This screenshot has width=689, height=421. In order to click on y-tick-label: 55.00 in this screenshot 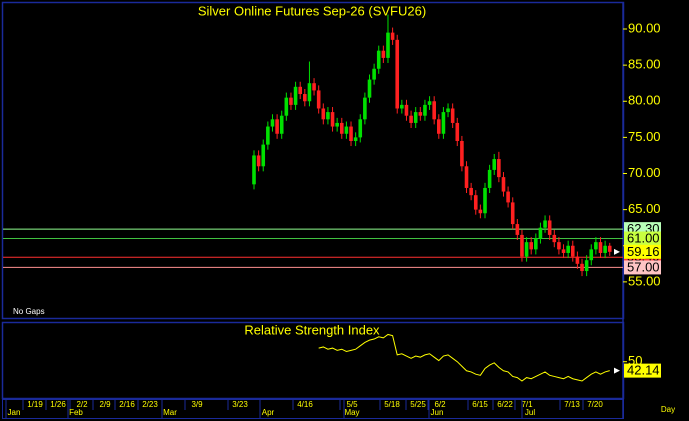, I will do `click(644, 280)`.